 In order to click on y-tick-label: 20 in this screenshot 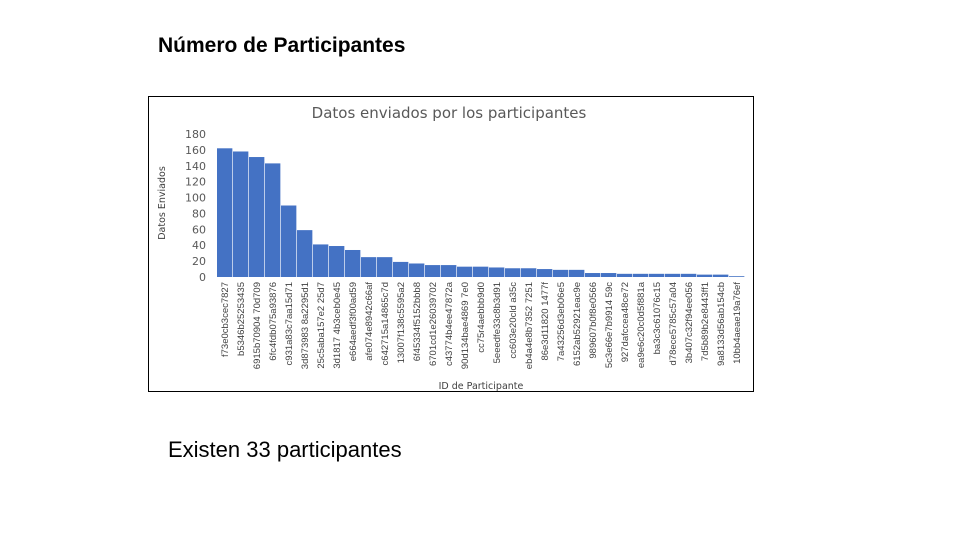, I will do `click(199, 261)`.